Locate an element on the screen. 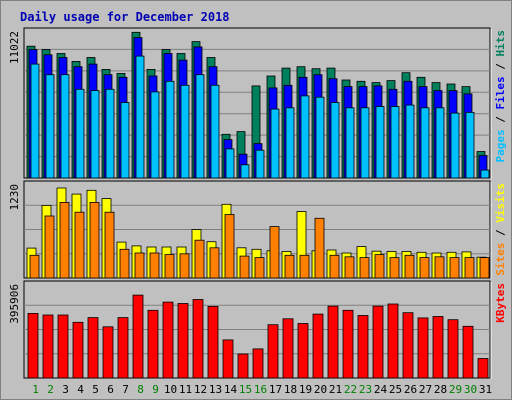 This screenshot has width=512, height=400. x-label-day-1: 1 is located at coordinates (35, 389).